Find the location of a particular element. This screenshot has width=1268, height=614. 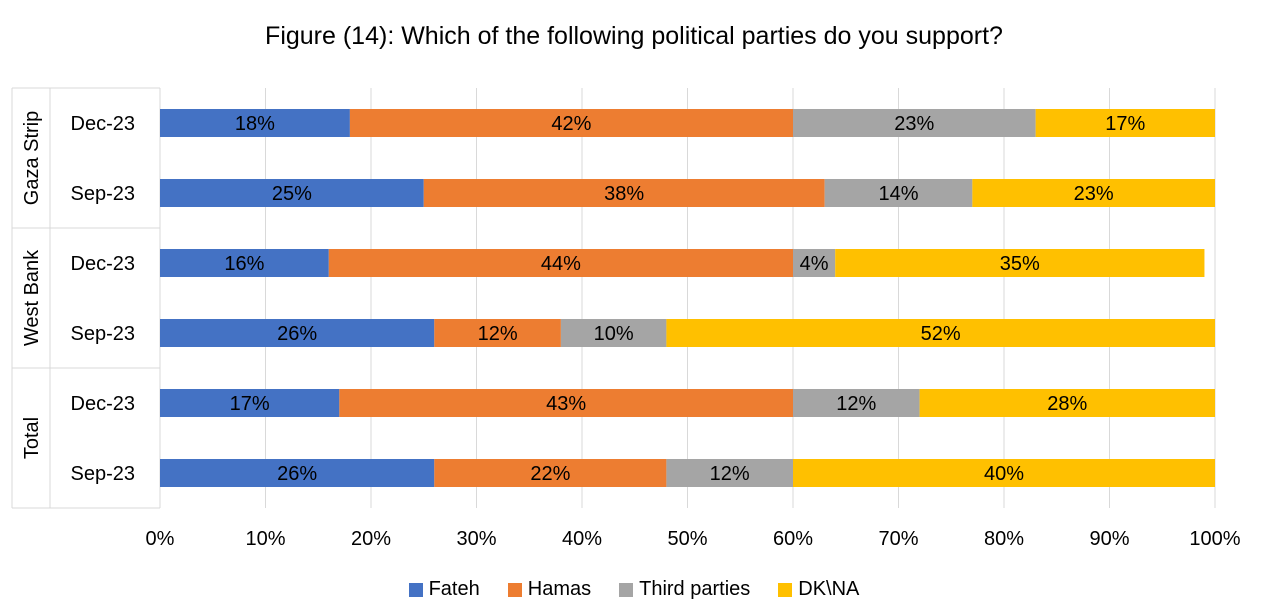

data-label: 42% is located at coordinates (571, 124).